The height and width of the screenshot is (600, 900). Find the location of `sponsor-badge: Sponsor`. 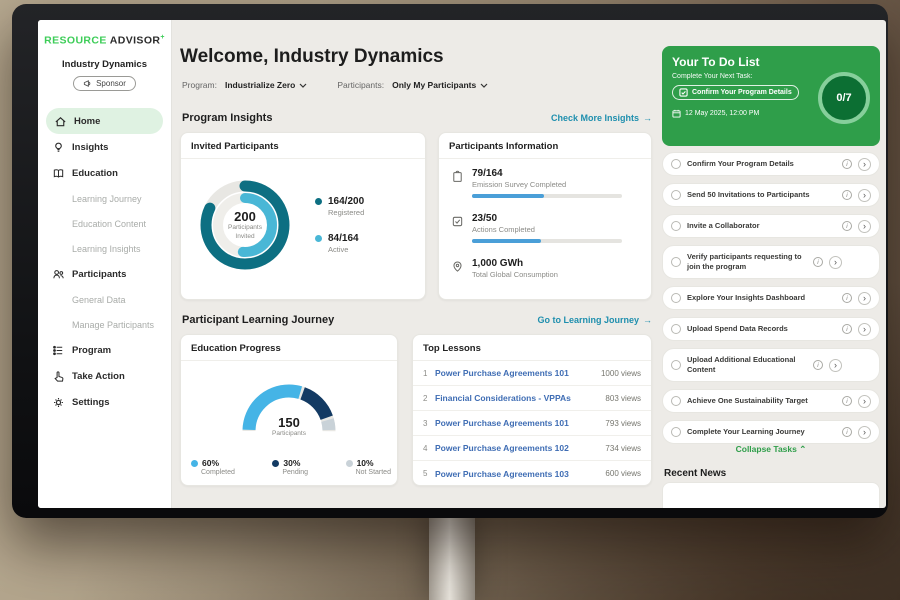

sponsor-badge: Sponsor is located at coordinates (104, 83).